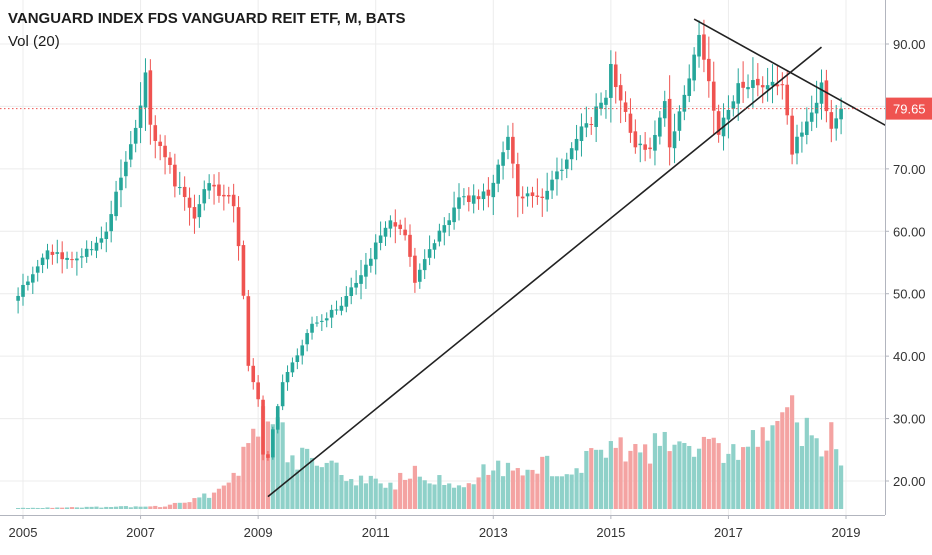  Describe the element at coordinates (140, 532) in the screenshot. I see `x-tick-label: 2007` at that location.